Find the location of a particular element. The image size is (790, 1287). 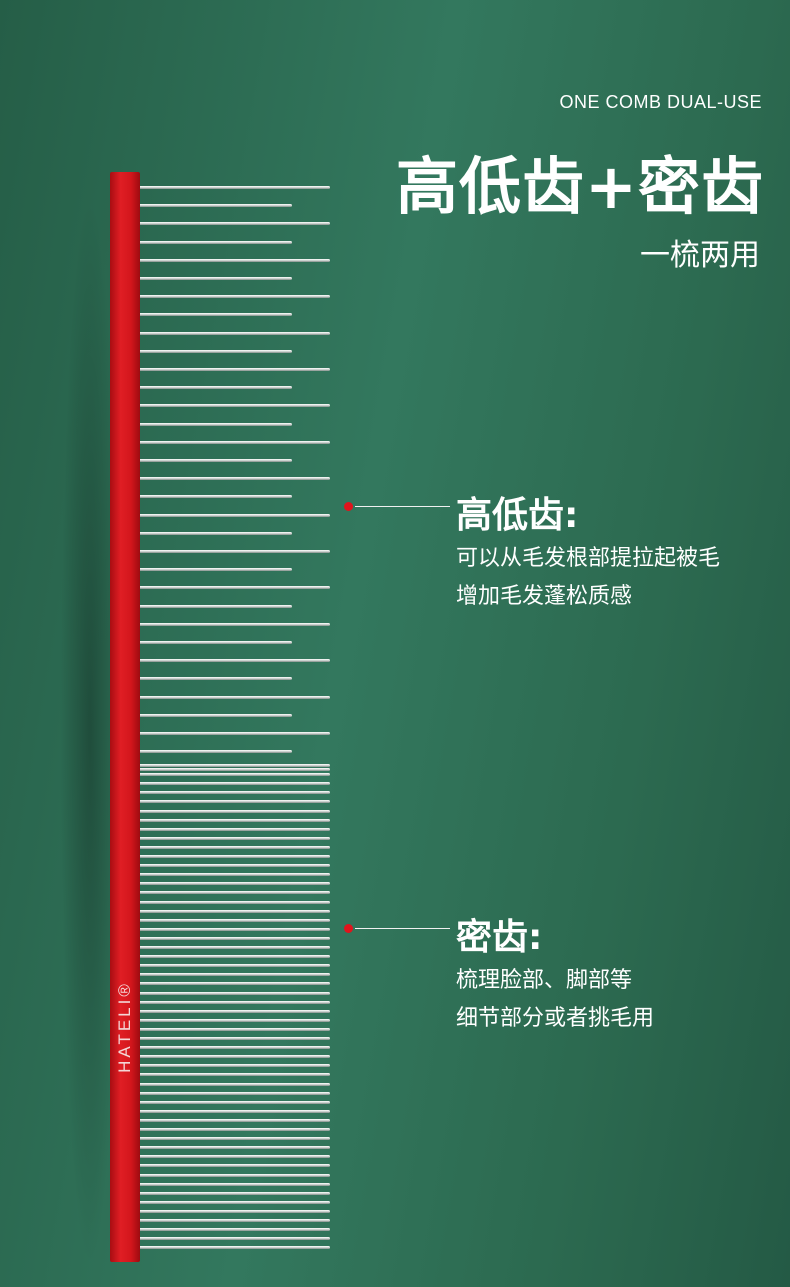

callout-line: 梳理脸部、脚部等 is located at coordinates (544, 980).